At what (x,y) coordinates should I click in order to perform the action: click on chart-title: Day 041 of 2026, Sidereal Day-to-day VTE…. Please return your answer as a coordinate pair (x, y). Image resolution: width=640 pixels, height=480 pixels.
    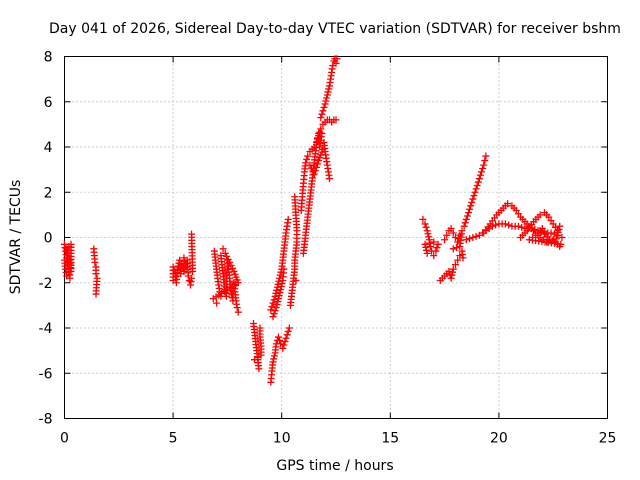
    Looking at the image, I should click on (335, 29).